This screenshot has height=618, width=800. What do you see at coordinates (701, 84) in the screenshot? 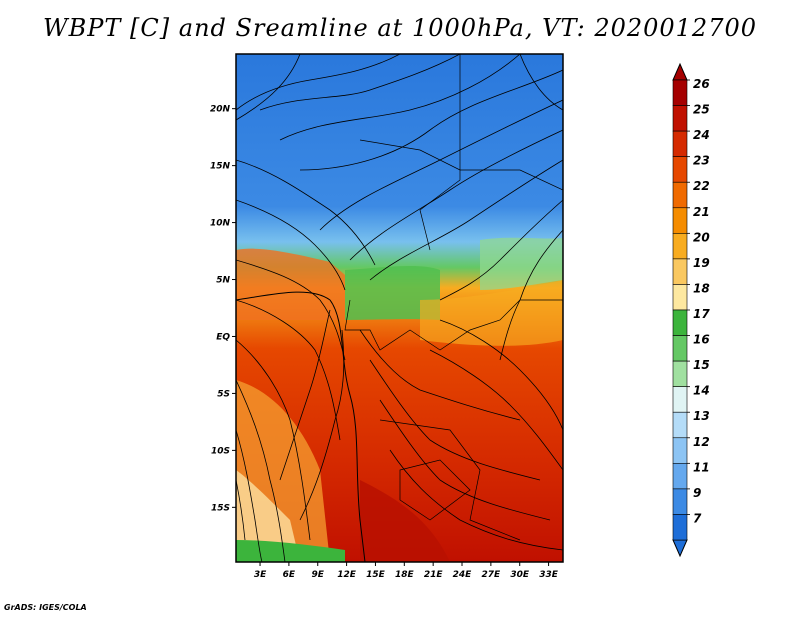
I see `colorbar-label: 26` at bounding box center [701, 84].